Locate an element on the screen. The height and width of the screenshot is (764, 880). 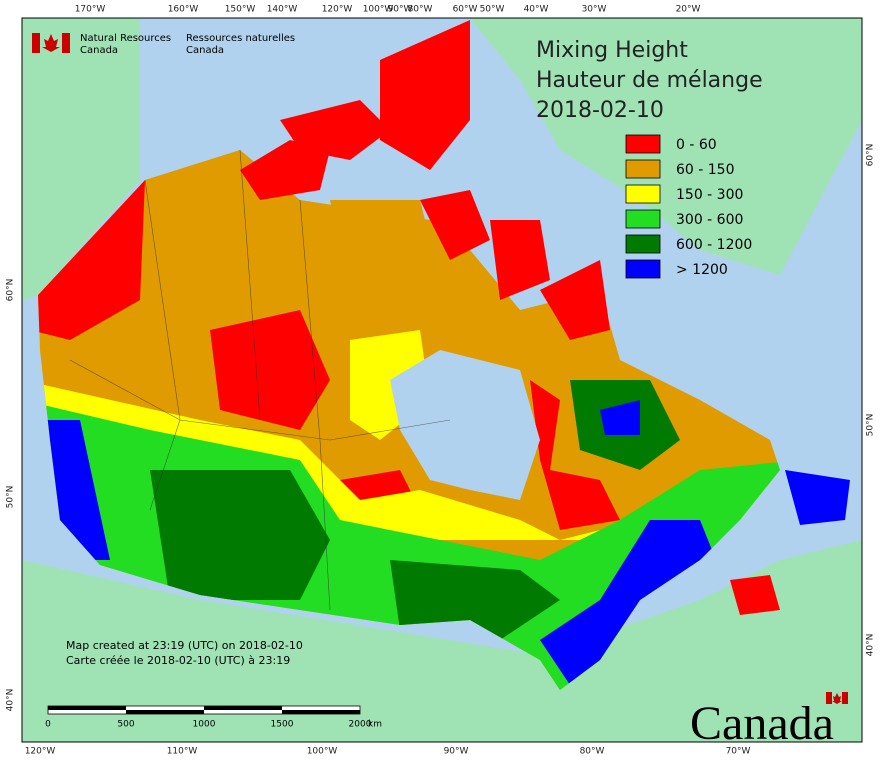
legend-label: 150 - 300 is located at coordinates (709, 195).